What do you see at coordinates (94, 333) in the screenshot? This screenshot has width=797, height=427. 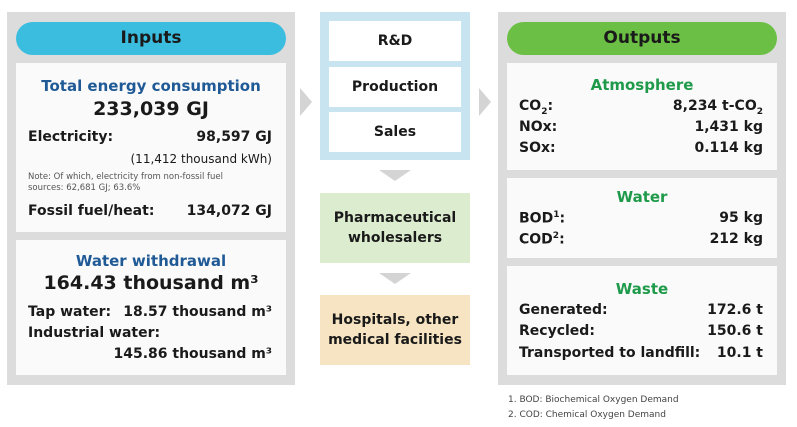 I see `industrial-label: Industrial water:` at bounding box center [94, 333].